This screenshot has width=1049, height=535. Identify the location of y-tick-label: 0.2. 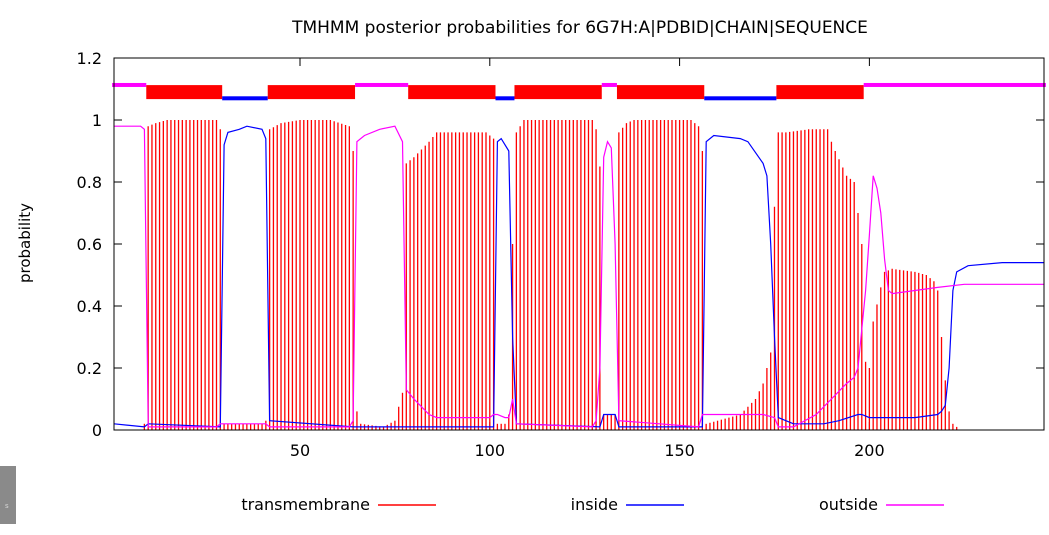
(89, 368).